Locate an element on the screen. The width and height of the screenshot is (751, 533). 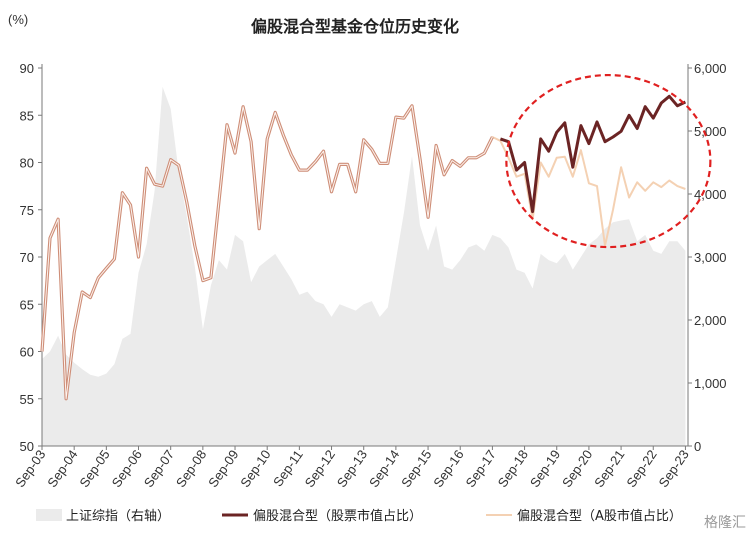
legend-label-index: 上证综指（右轴） is located at coordinates (118, 516).